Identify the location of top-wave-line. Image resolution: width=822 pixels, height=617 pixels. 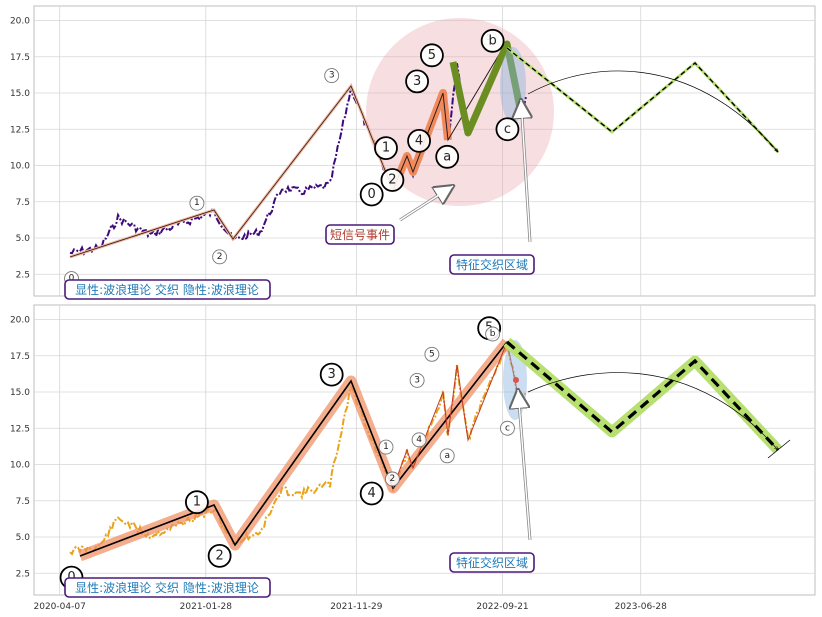
(231, 171).